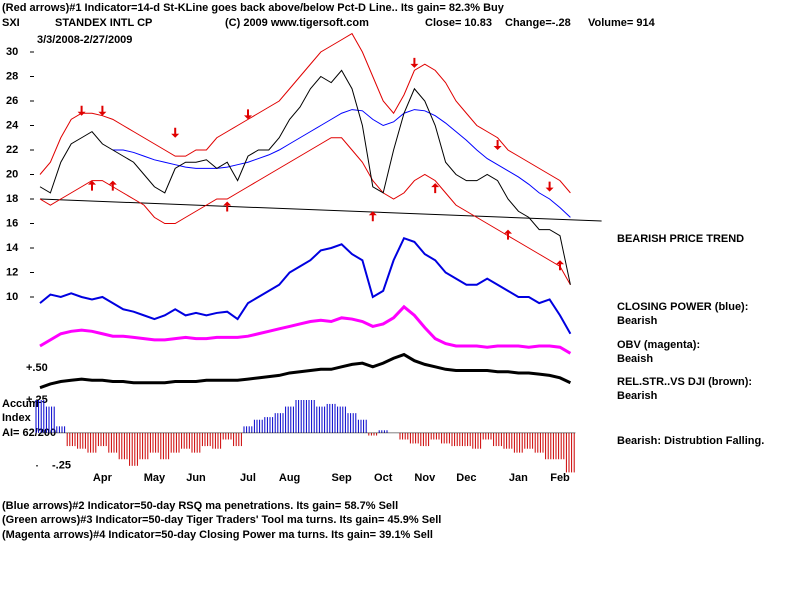 This screenshot has width=800, height=600. Describe the element at coordinates (12, 150) in the screenshot. I see `y-tick-label: 22` at that location.